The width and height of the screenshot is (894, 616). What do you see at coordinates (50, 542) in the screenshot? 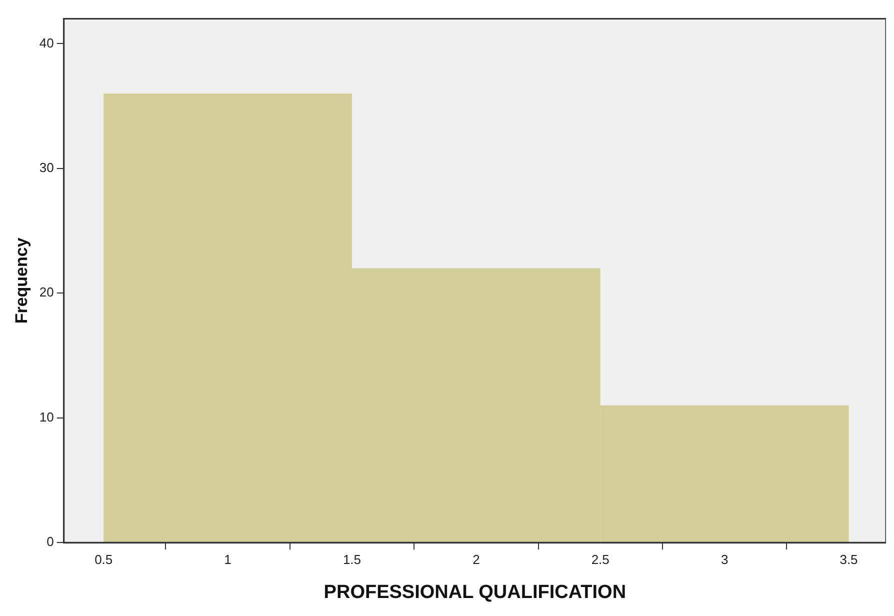
I see `y-tick-label: 0` at bounding box center [50, 542].